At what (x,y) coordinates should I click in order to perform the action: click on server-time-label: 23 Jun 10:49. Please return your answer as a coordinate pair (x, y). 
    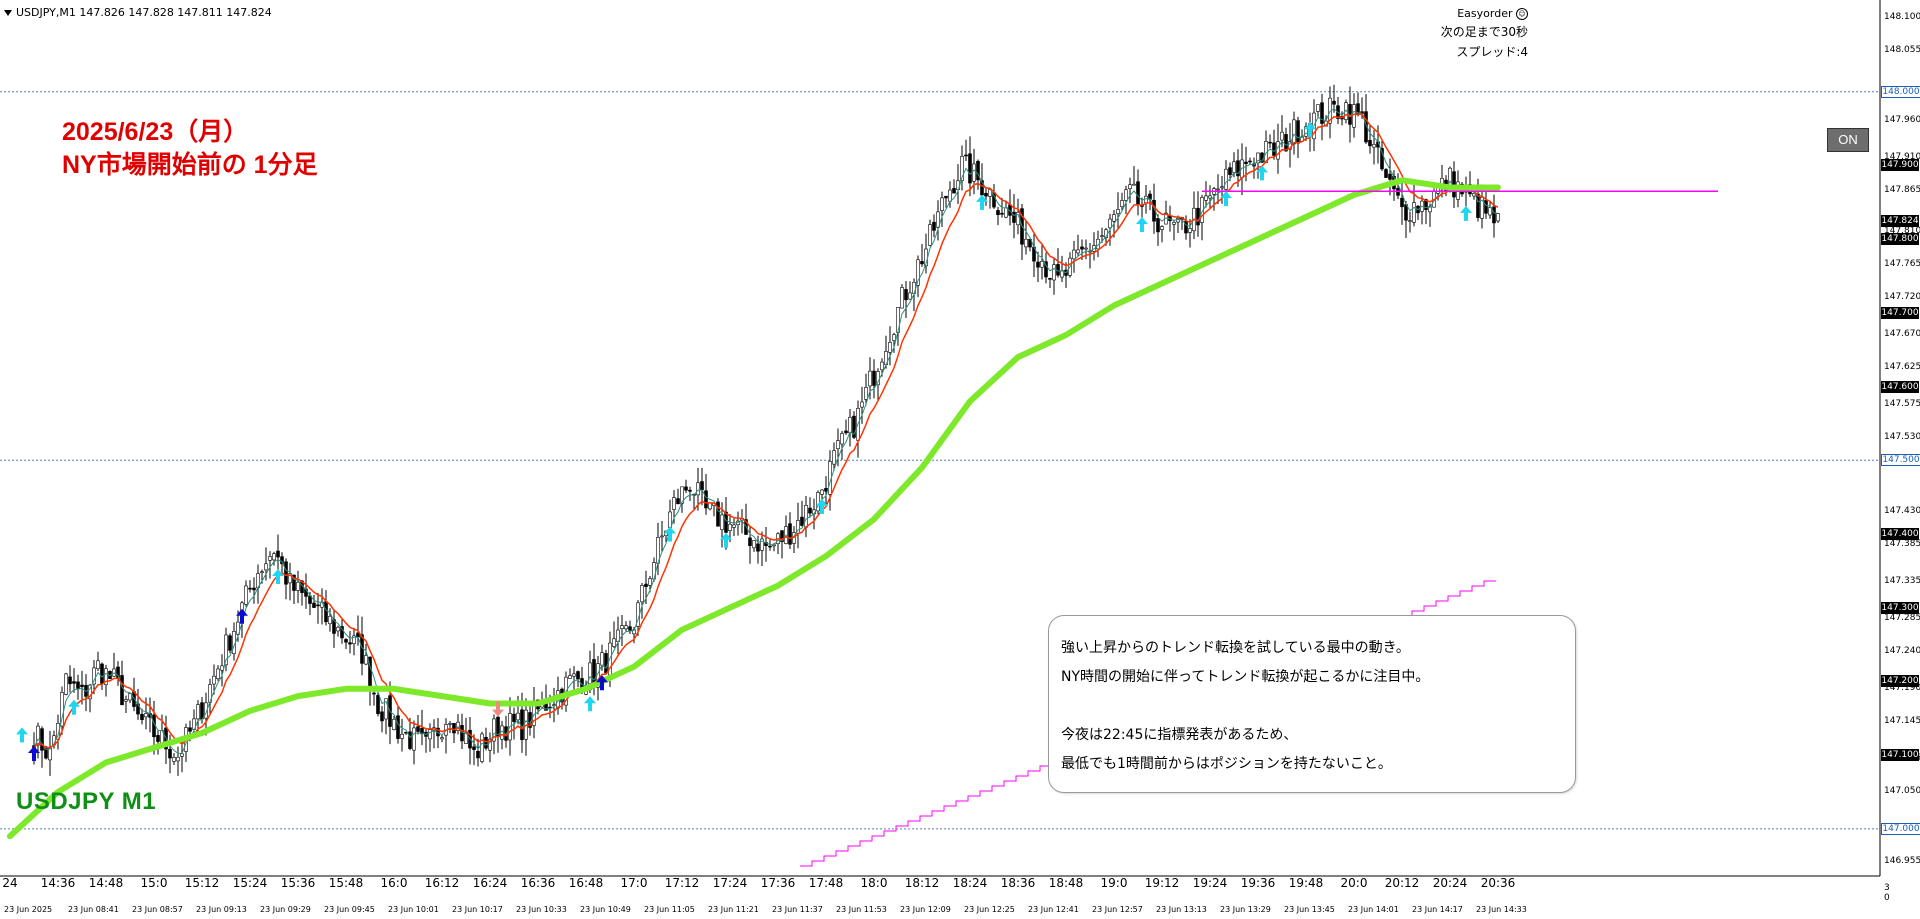
    Looking at the image, I should click on (605, 909).